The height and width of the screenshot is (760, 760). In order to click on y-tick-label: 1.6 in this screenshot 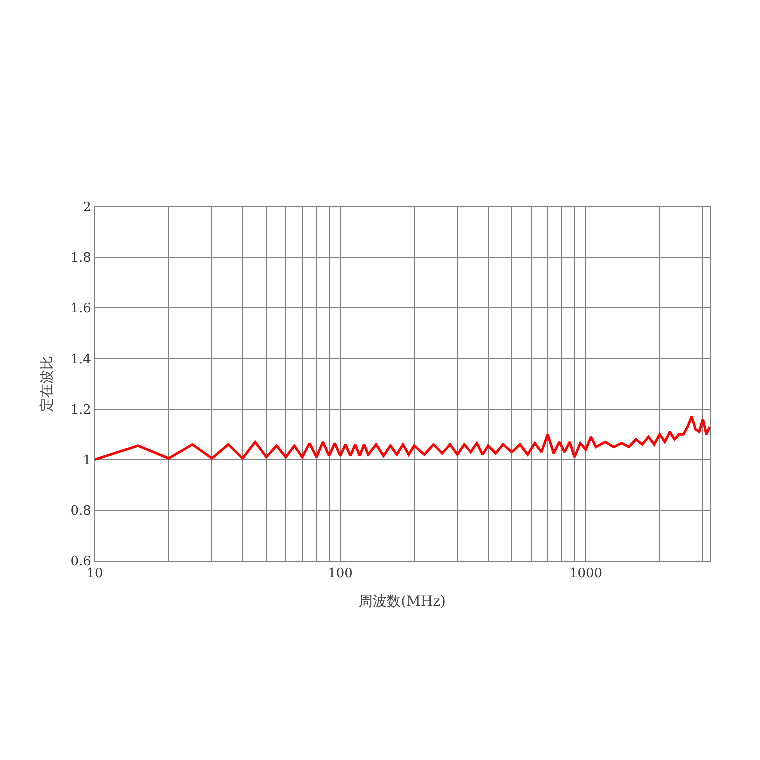, I will do `click(81, 309)`.